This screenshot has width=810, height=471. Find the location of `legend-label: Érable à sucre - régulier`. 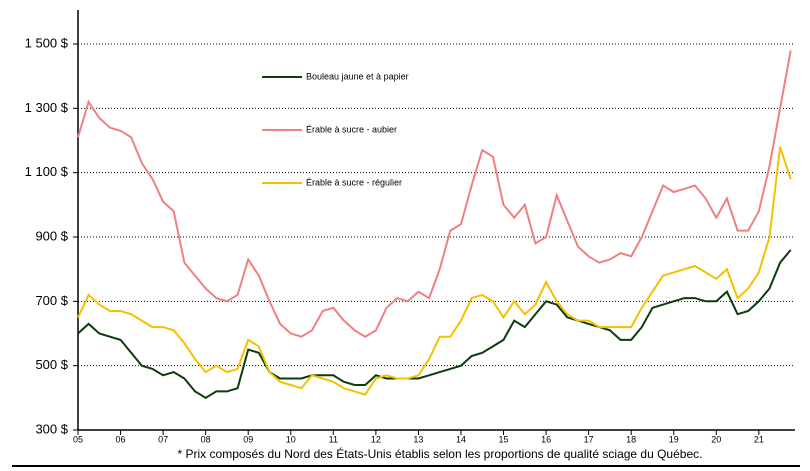

legend-label: Érable à sucre - régulier is located at coordinates (354, 182).